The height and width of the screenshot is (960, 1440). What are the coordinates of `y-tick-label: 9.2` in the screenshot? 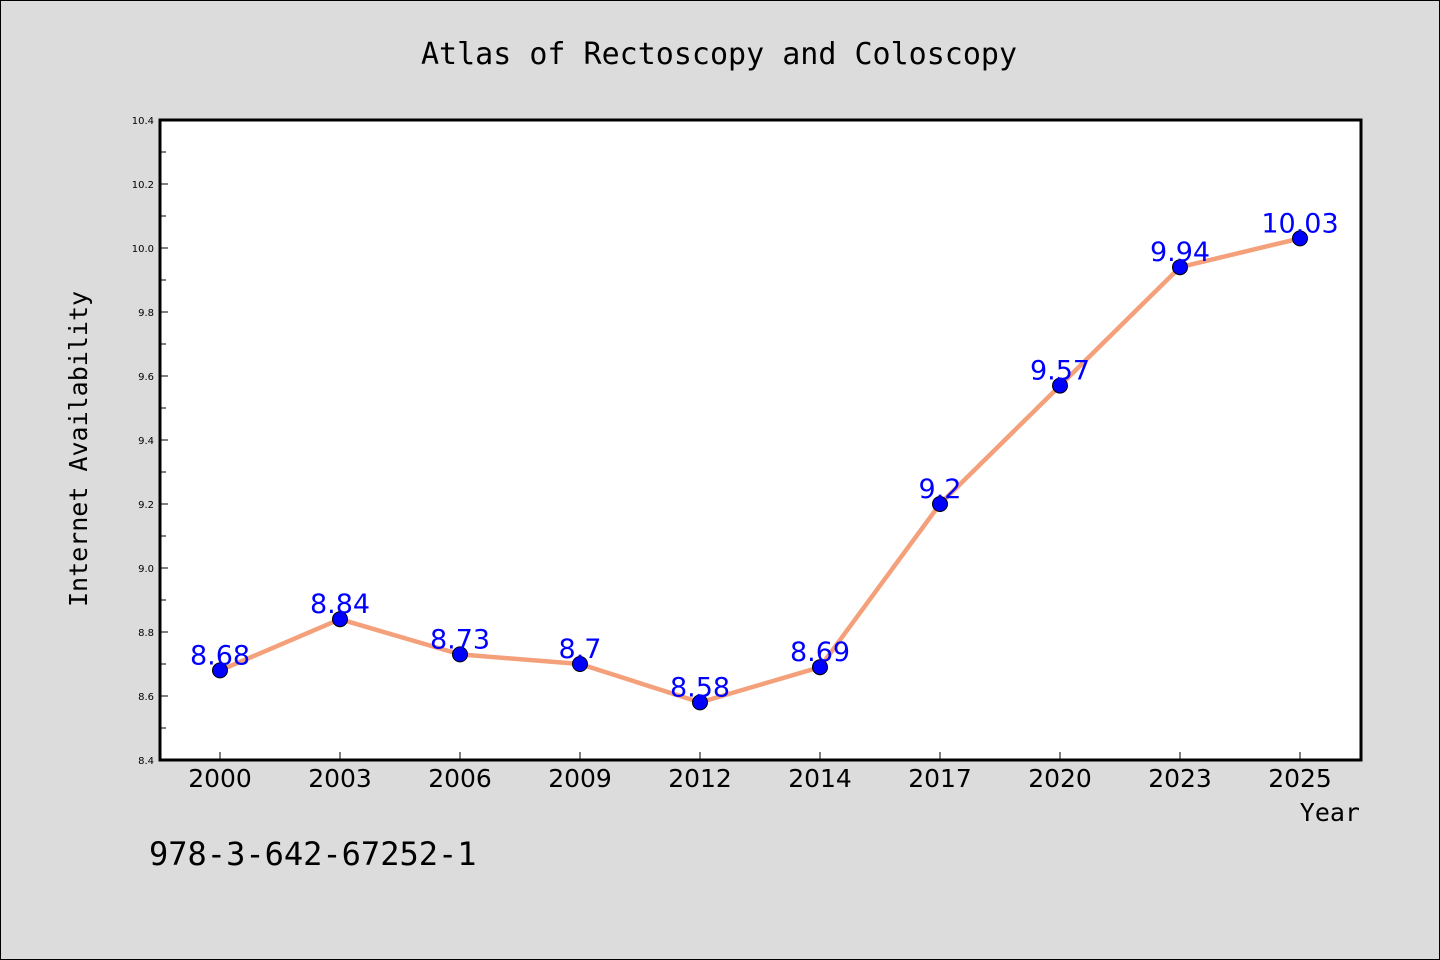 It's located at (146, 505).